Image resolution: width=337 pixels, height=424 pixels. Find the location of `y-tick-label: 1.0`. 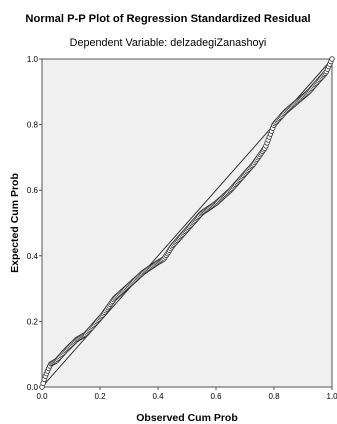

y-tick-label: 1.0 is located at coordinates (33, 59).